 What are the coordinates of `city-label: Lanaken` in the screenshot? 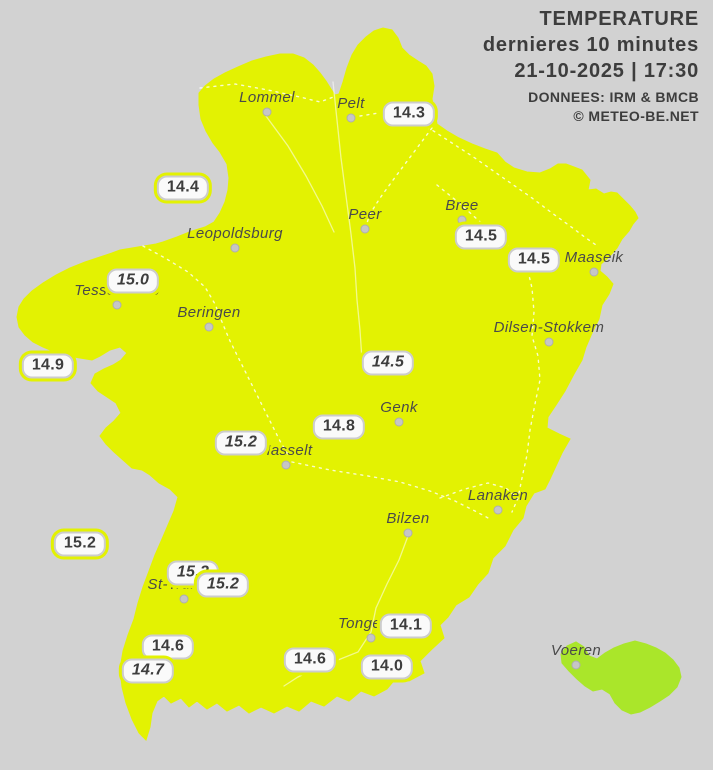 It's located at (498, 495).